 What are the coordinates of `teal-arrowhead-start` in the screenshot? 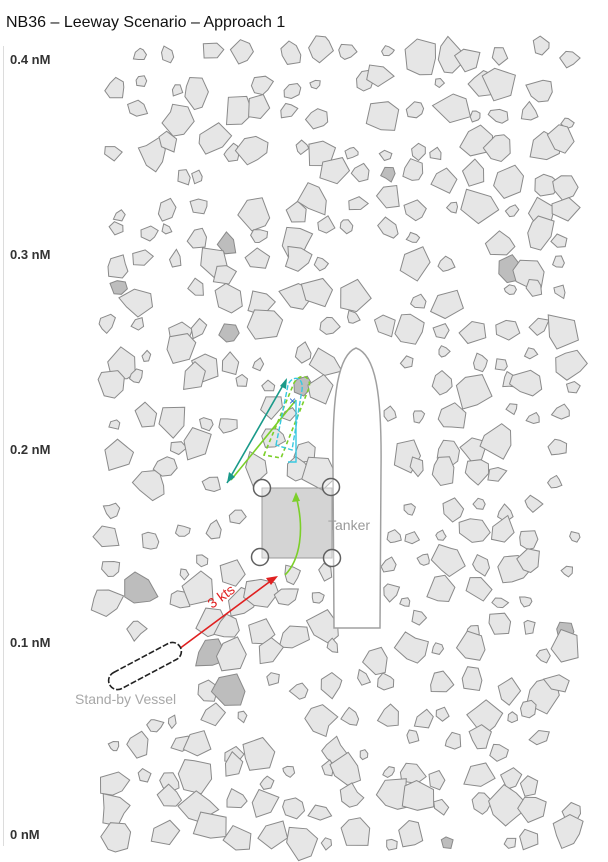 It's located at (283, 383).